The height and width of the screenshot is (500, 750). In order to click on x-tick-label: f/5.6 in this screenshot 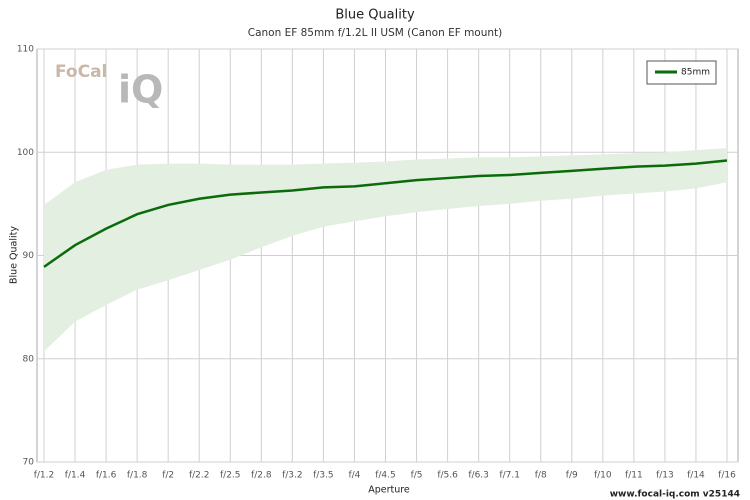, I will do `click(447, 476)`.